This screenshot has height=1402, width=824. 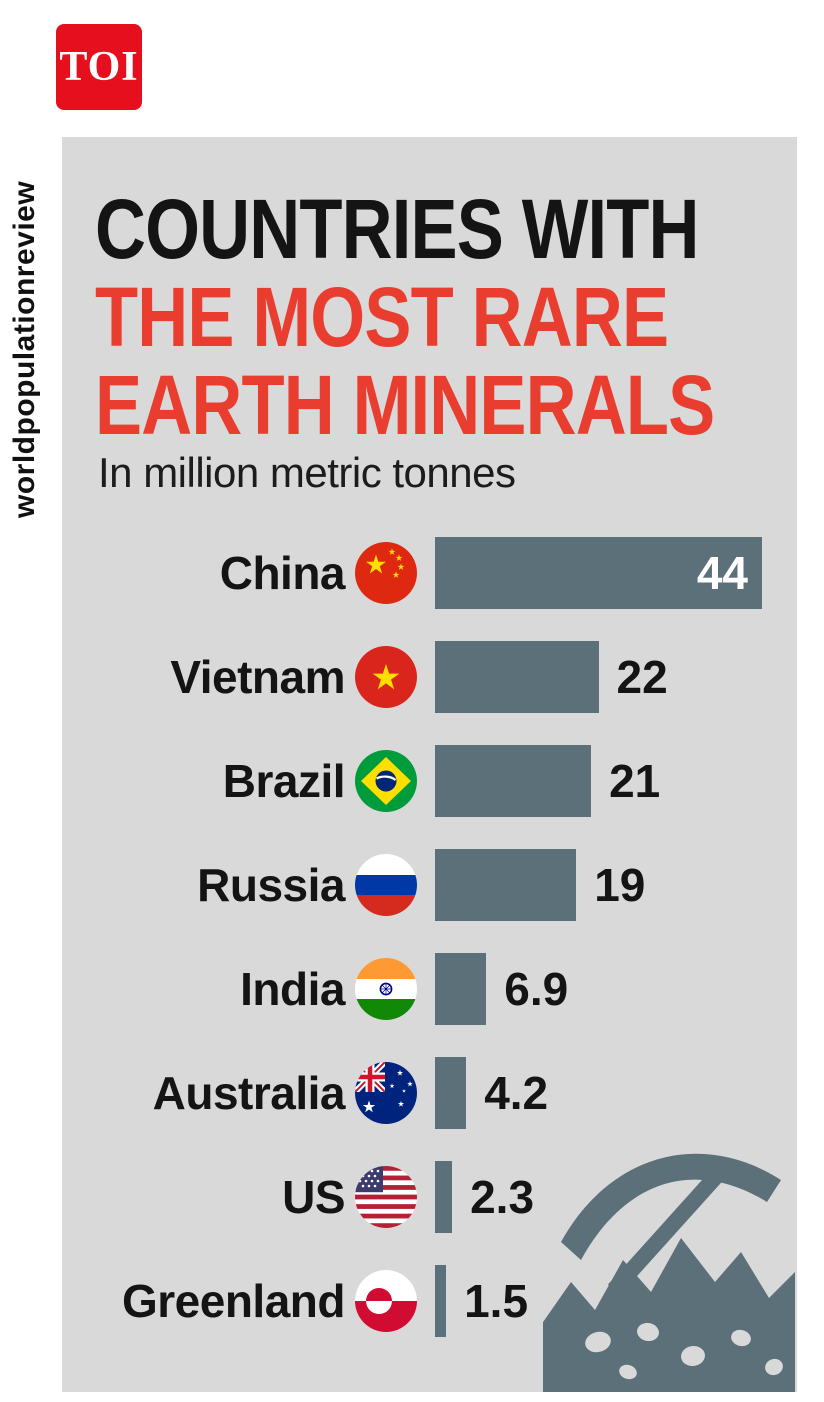 I want to click on chart-row-australia: Australia, so click(x=438, y=1093).